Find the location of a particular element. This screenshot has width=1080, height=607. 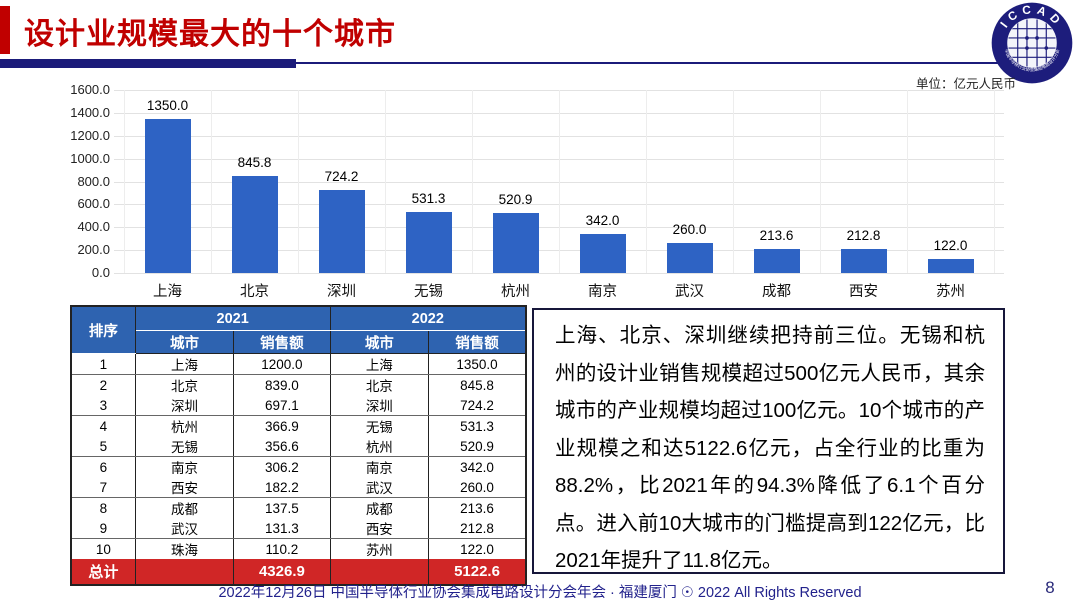

bar-value-label: 212.8 is located at coordinates (863, 235).